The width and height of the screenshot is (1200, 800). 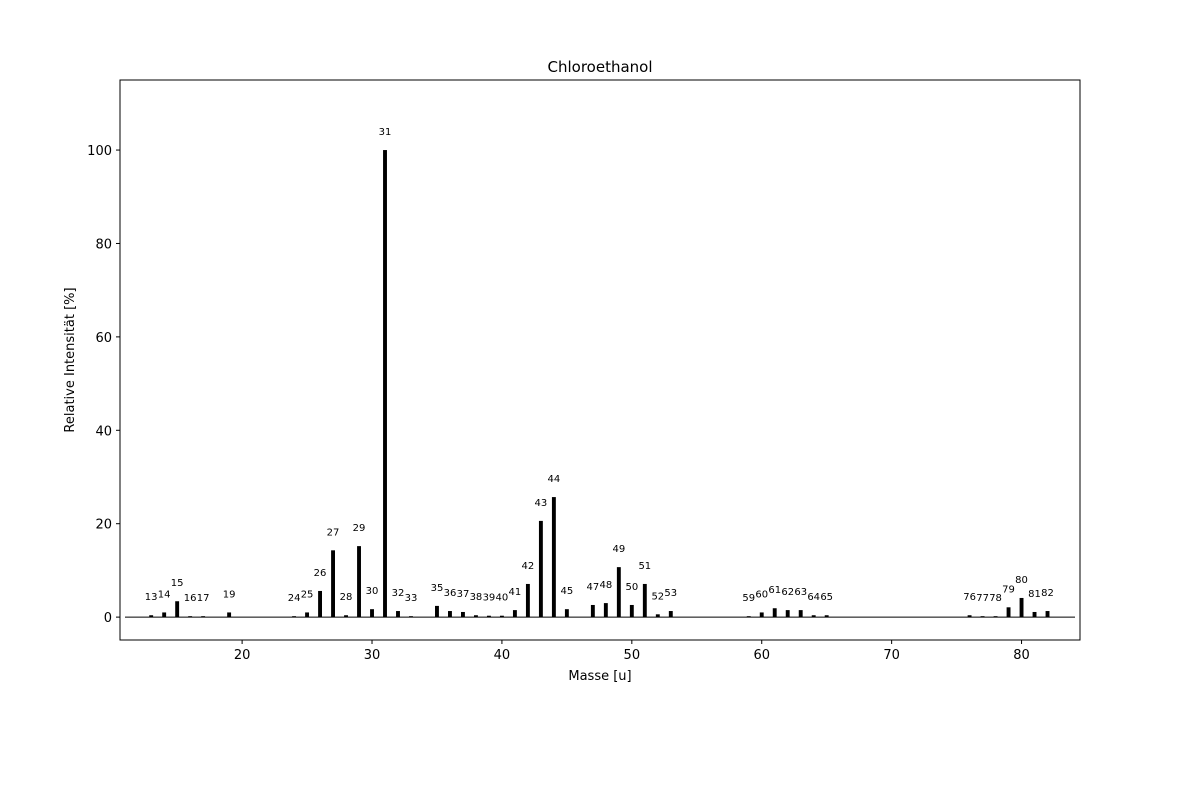 What do you see at coordinates (242, 655) in the screenshot?
I see `x-tick-label: 20` at bounding box center [242, 655].